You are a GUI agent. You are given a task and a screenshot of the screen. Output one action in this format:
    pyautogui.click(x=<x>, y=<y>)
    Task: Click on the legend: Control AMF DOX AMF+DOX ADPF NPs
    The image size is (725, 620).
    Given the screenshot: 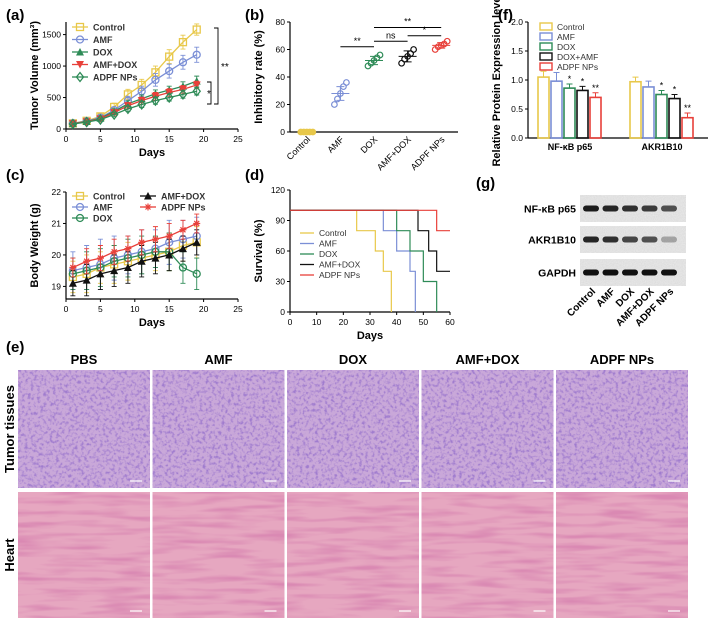 What is the action you would take?
    pyautogui.click(x=105, y=53)
    